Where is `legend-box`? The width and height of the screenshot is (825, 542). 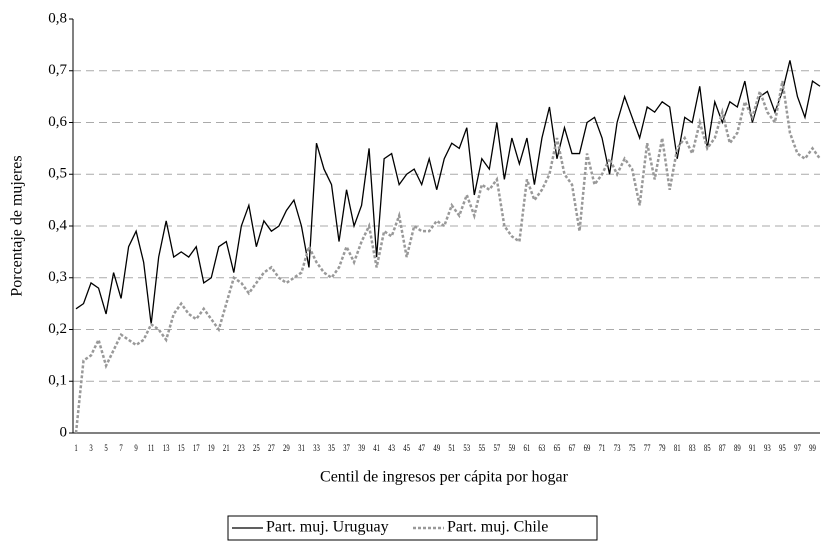
legend-box is located at coordinates (412, 528).